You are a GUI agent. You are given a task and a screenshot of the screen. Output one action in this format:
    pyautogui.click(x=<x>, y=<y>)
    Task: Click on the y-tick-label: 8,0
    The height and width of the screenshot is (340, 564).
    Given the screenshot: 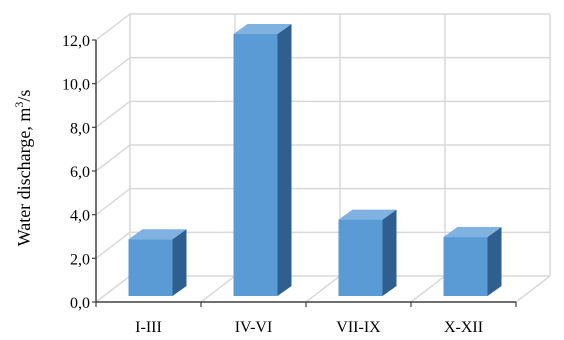 What is the action you would take?
    pyautogui.click(x=80, y=128)
    